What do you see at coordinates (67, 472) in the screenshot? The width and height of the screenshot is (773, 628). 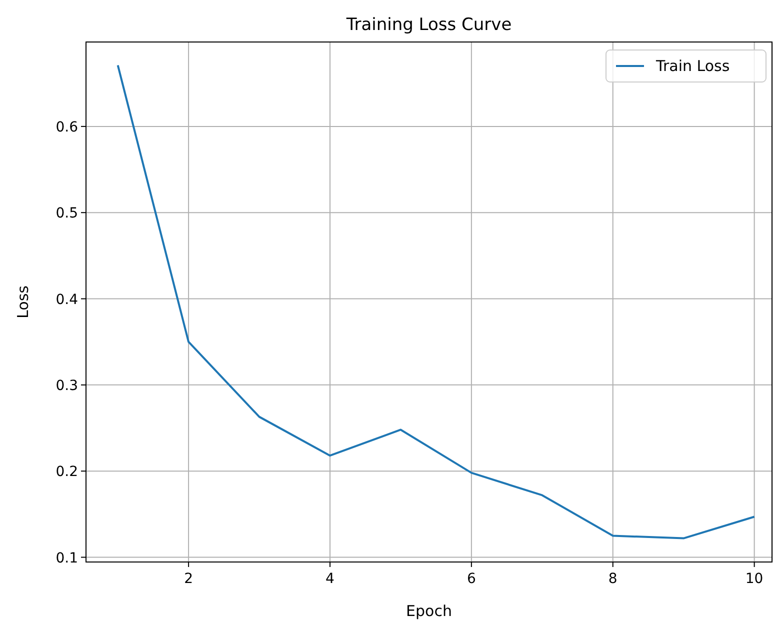 I see `y-tick-label: 0.2` at bounding box center [67, 472].